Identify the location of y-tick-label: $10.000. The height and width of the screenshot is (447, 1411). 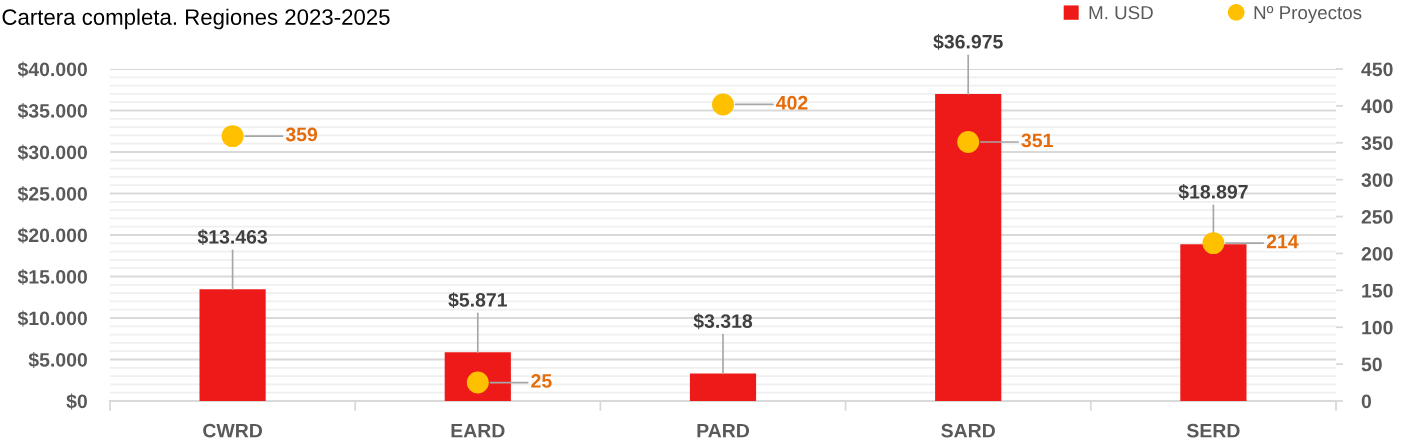
(52, 318).